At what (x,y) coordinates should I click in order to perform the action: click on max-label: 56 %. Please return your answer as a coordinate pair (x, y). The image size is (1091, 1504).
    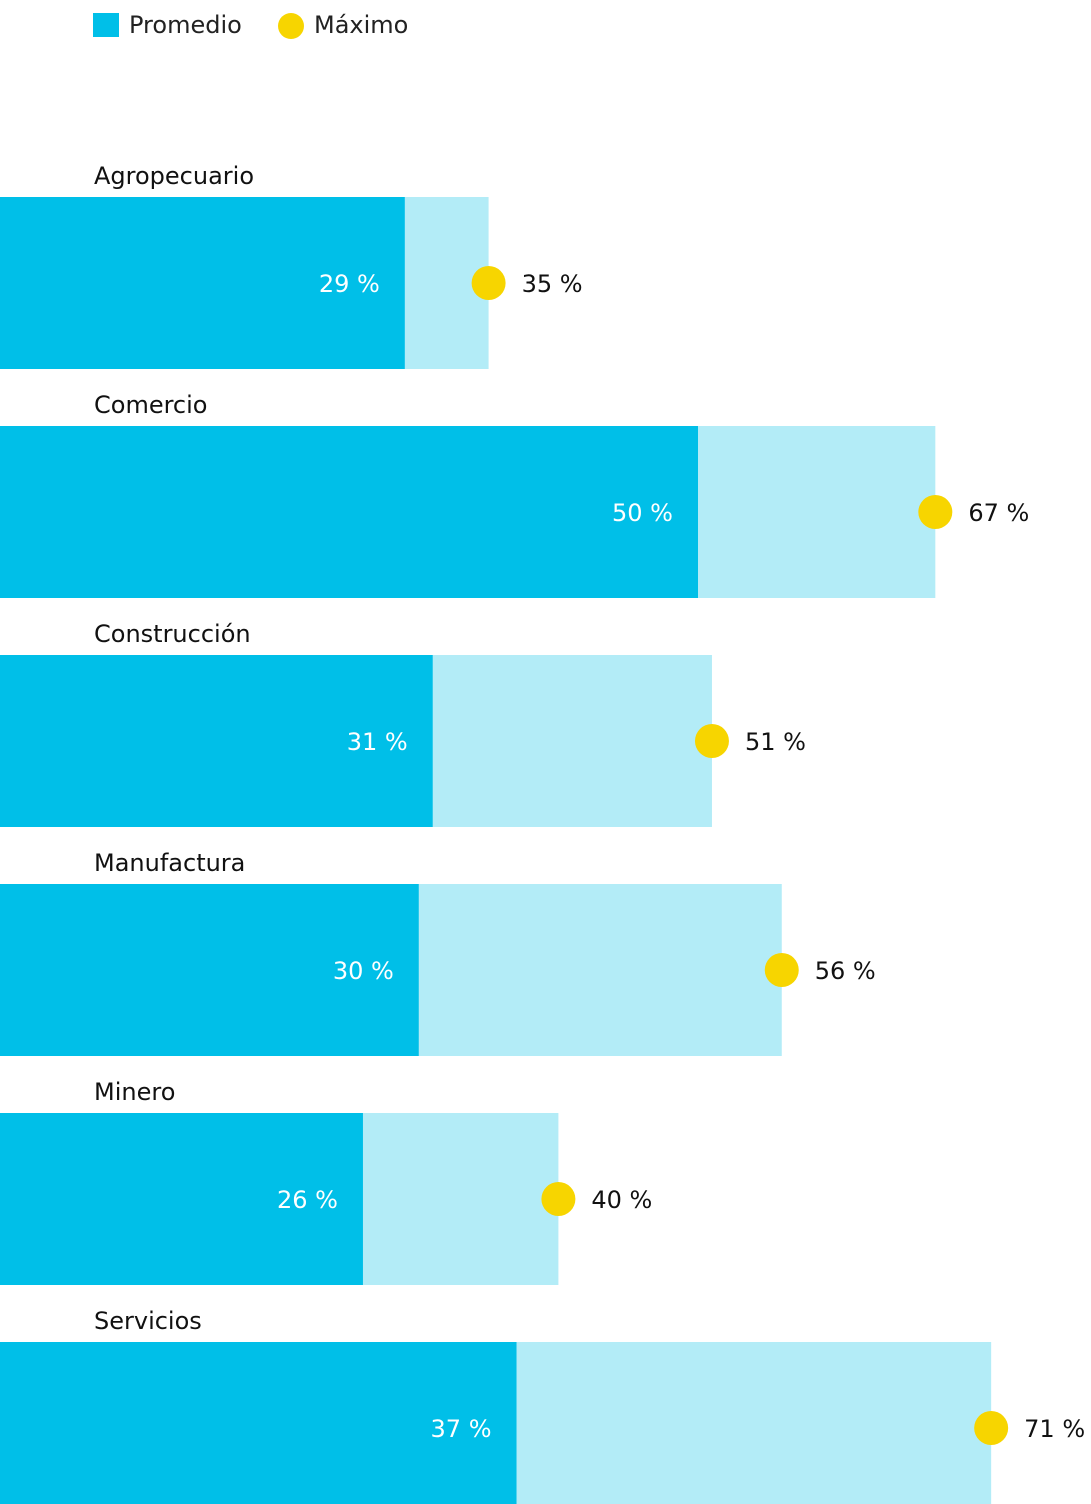
    Looking at the image, I should click on (845, 971).